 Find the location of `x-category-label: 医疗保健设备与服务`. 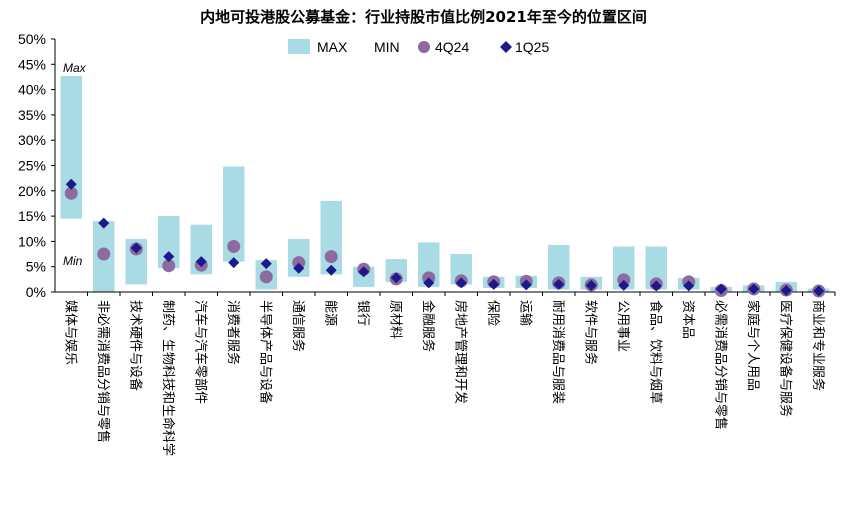

x-category-label: 医疗保健设备与服务 is located at coordinates (785, 358).